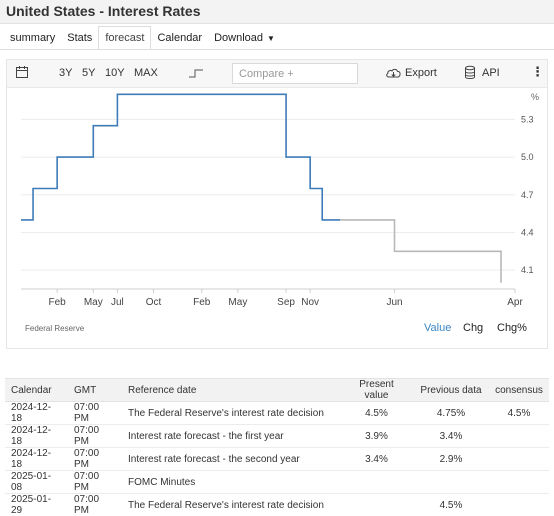  I want to click on tab-download: Download ▼, so click(244, 38).